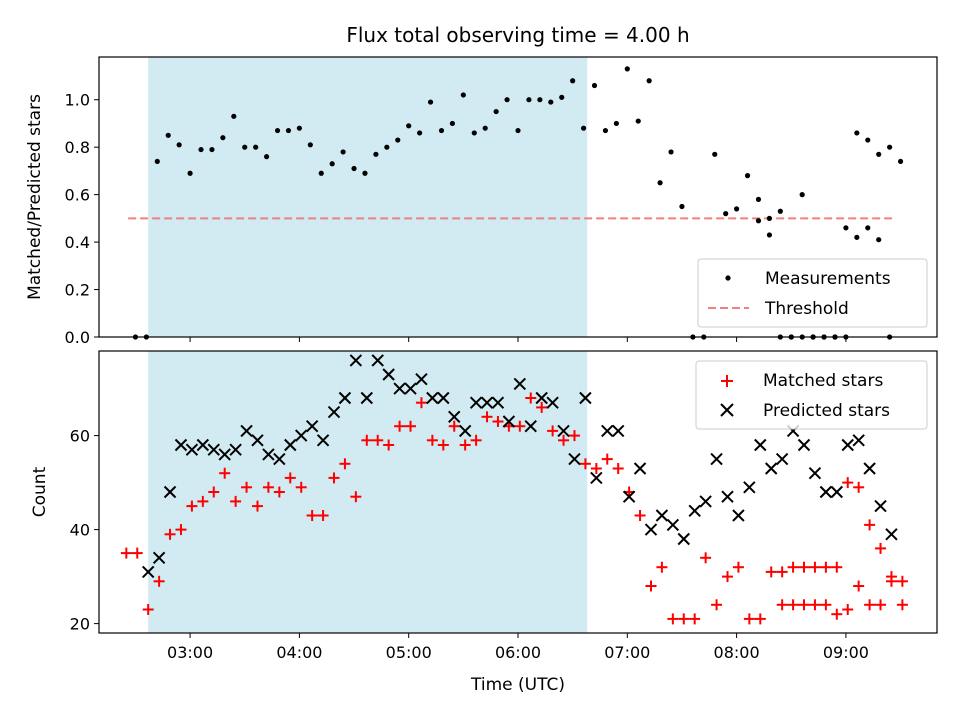  What do you see at coordinates (35, 197) in the screenshot?
I see `top-y-axis-label: Matched/Predicted stars` at bounding box center [35, 197].